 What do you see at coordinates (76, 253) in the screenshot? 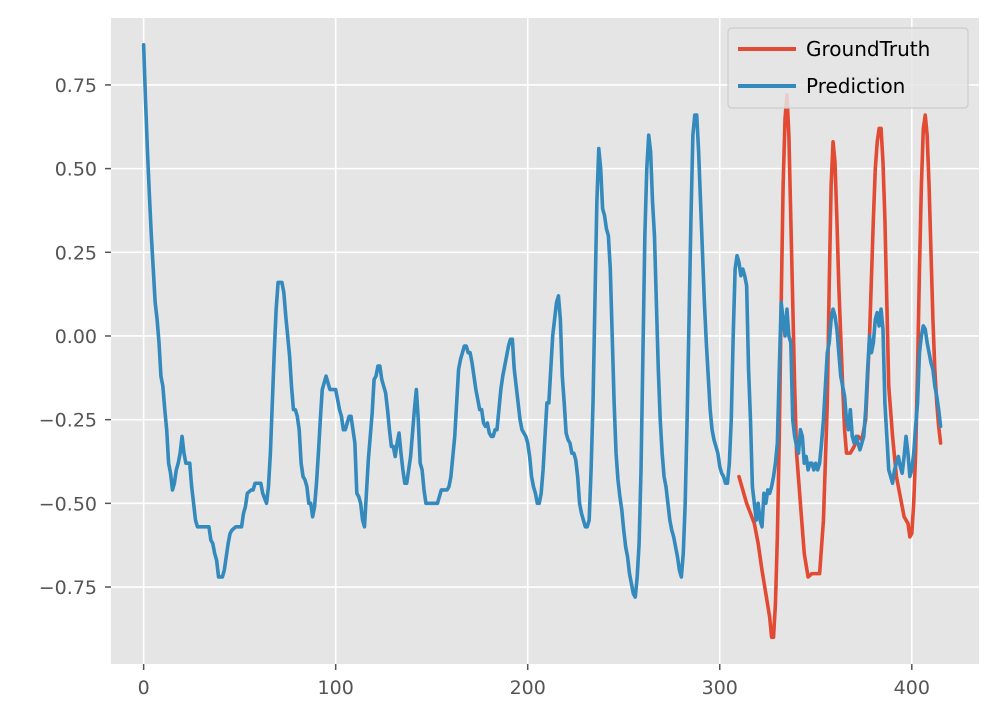
I see `y-tick-label: 0.25` at bounding box center [76, 253].